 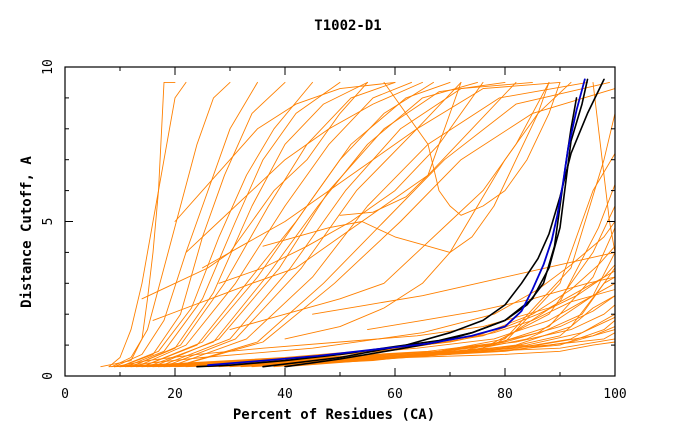 I want to click on chart-title: T1002-D1, so click(x=347, y=26).